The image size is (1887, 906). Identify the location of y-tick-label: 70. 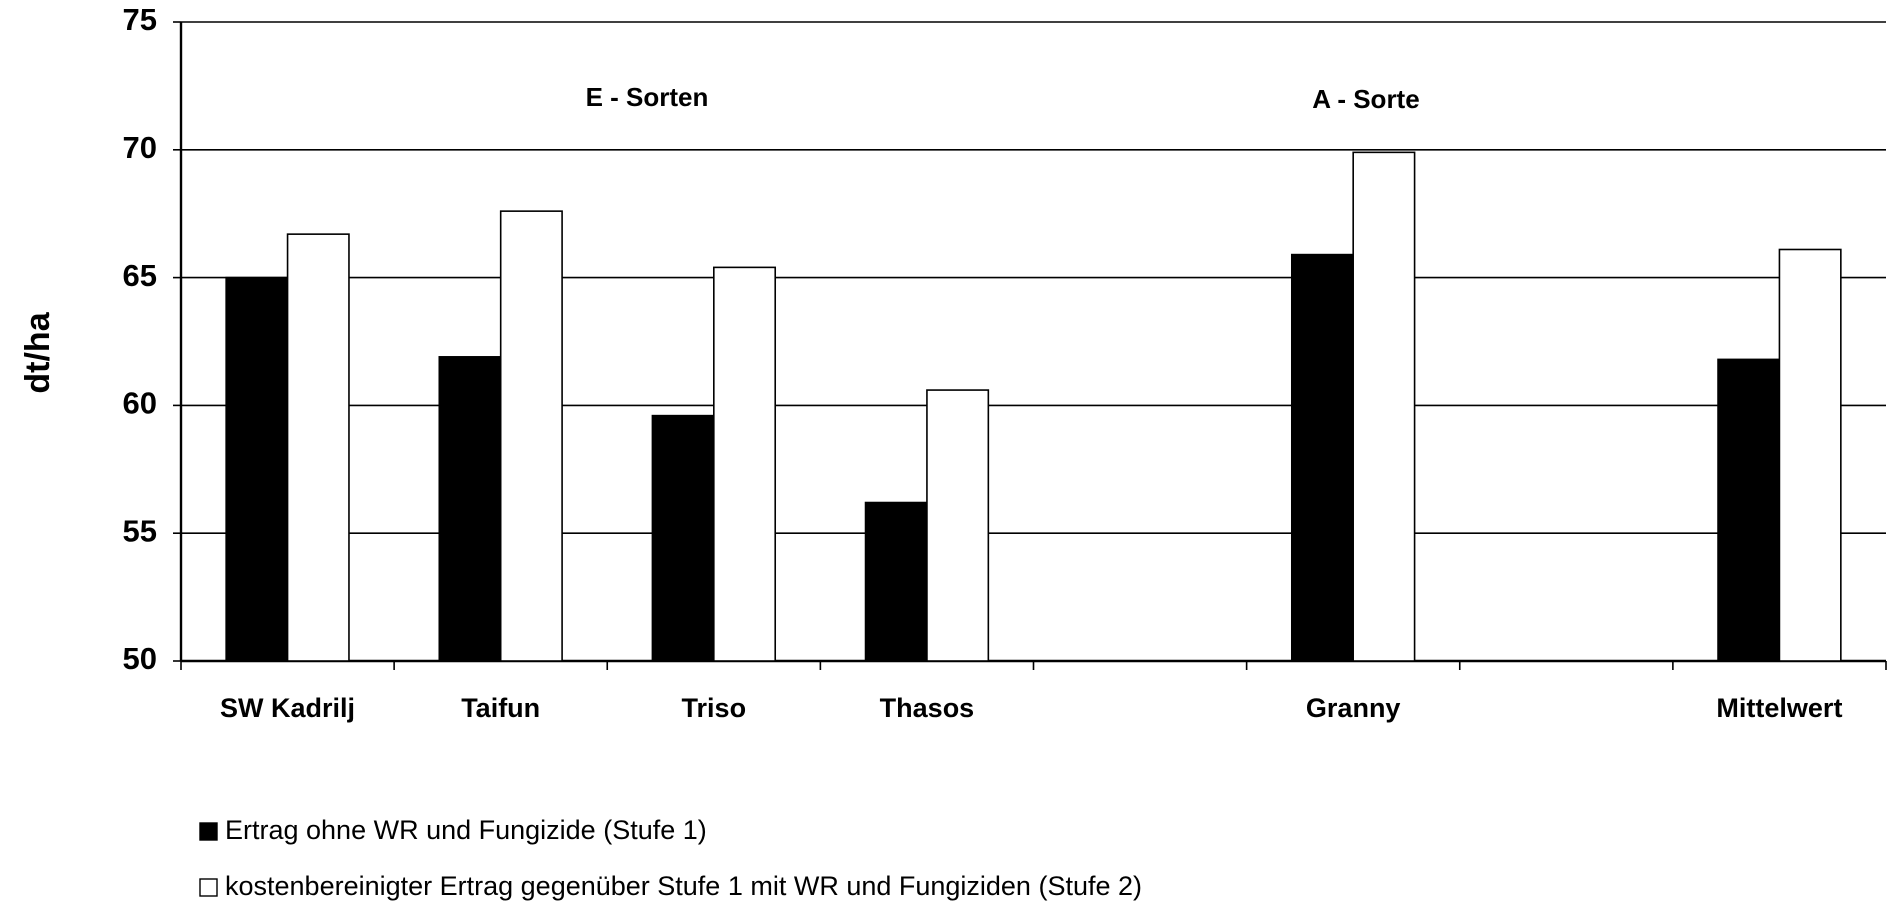
(140, 147).